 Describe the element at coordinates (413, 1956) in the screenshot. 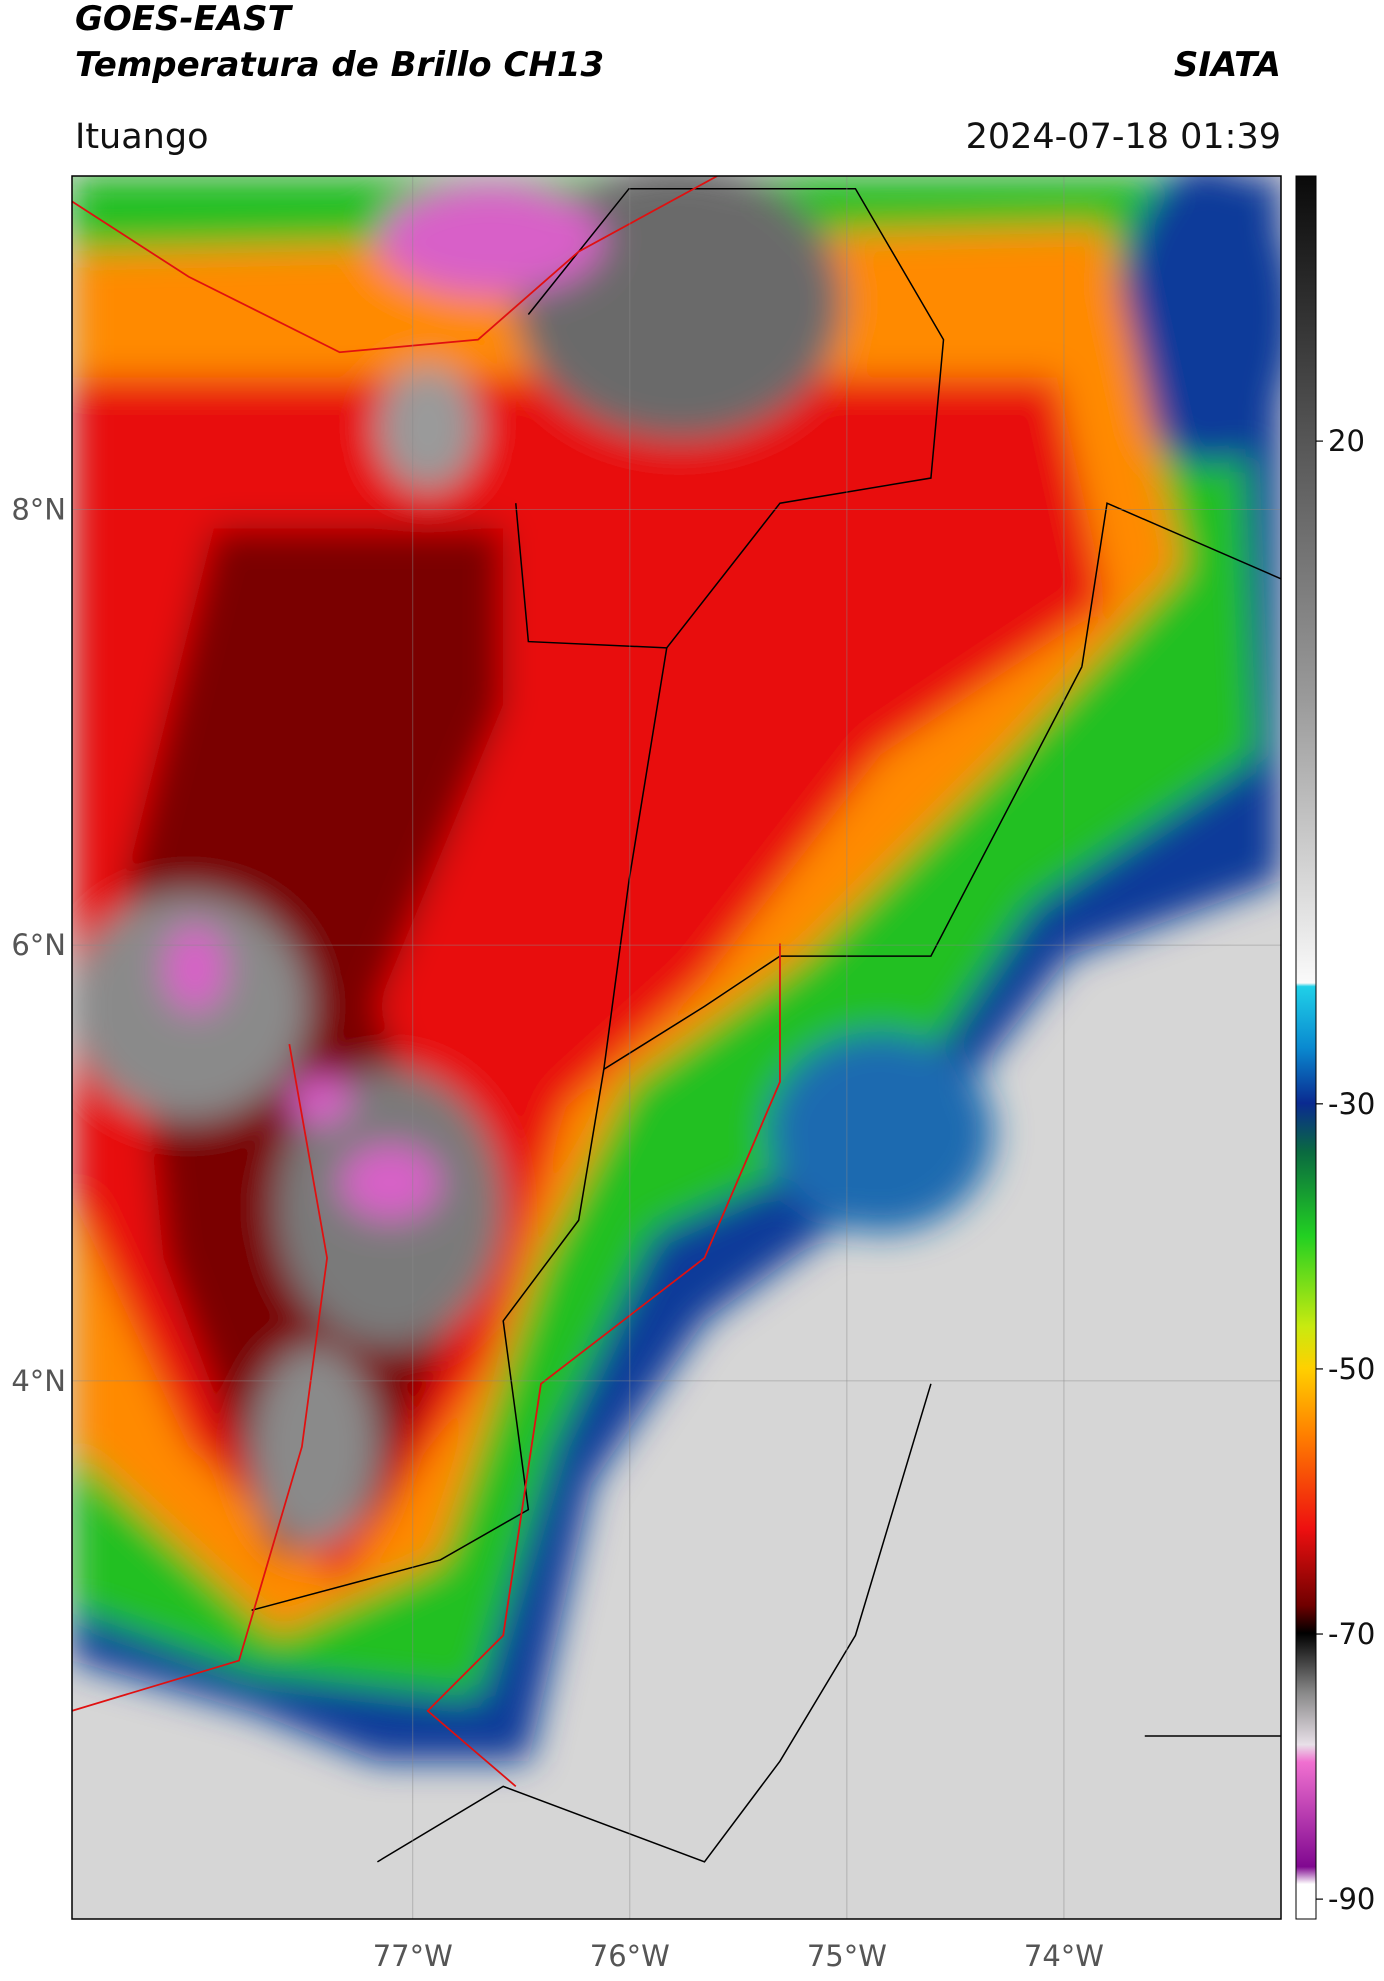

I see `x-tick-label: 77°W` at that location.